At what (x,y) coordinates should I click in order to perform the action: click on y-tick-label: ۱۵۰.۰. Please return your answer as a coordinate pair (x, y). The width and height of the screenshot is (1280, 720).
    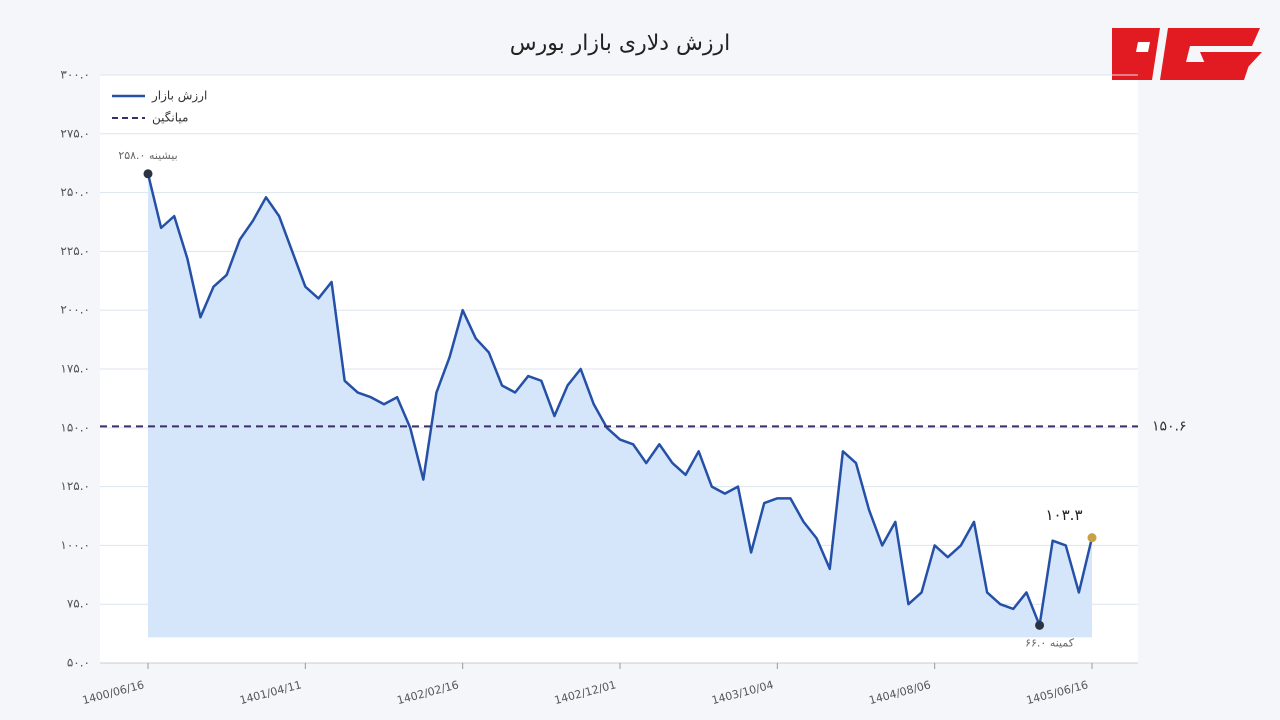
    Looking at the image, I should click on (75, 427).